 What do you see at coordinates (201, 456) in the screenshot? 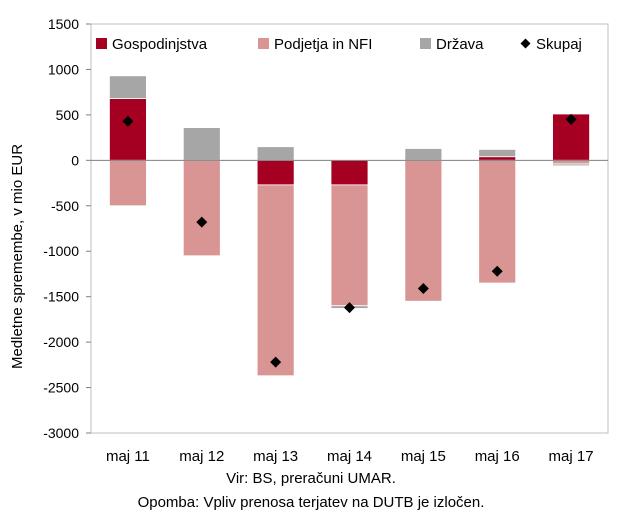
I see `x-tick-label: maj 12` at bounding box center [201, 456].